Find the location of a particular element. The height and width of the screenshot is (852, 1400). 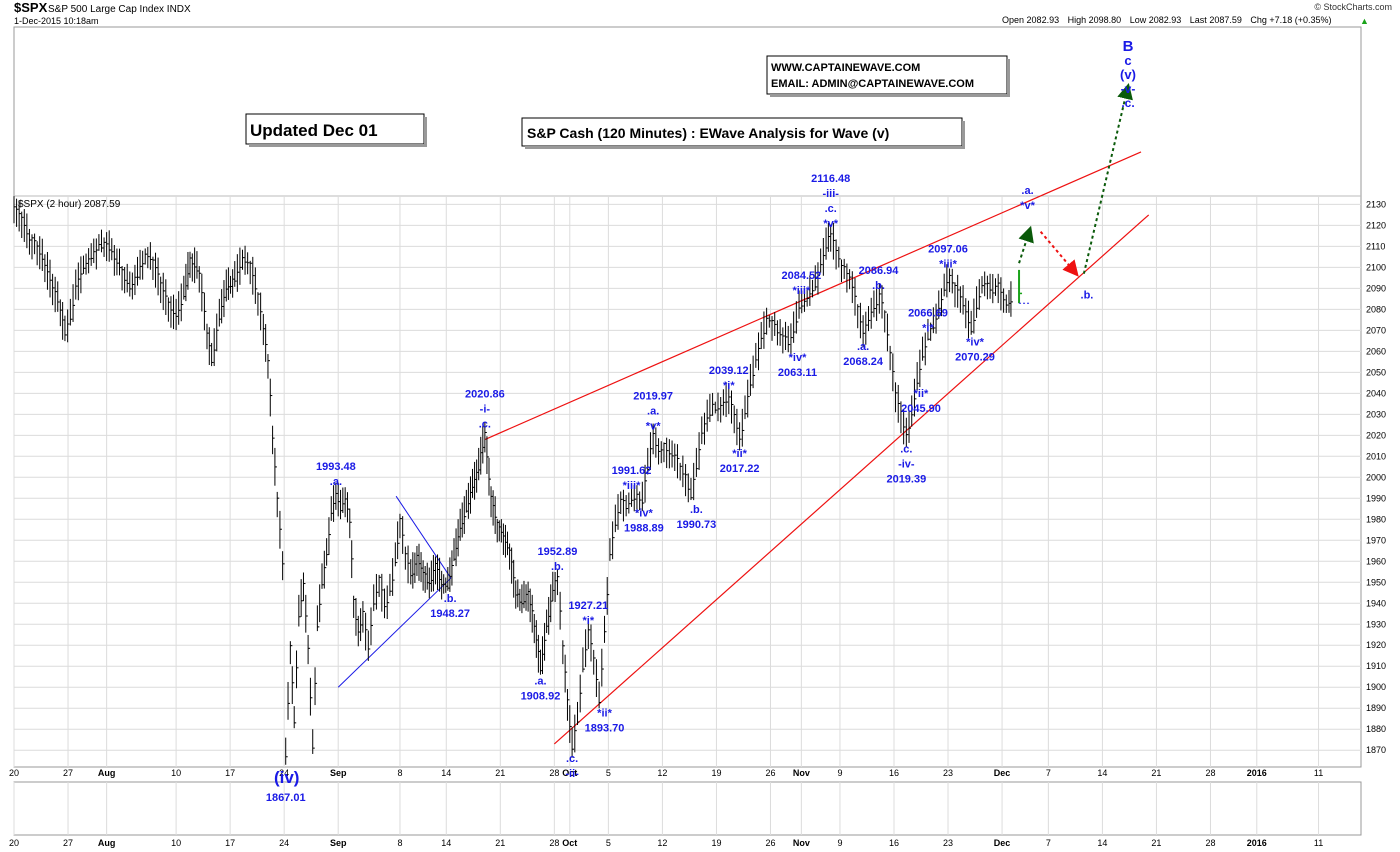

wave-label: 2084.52 is located at coordinates (801, 276).